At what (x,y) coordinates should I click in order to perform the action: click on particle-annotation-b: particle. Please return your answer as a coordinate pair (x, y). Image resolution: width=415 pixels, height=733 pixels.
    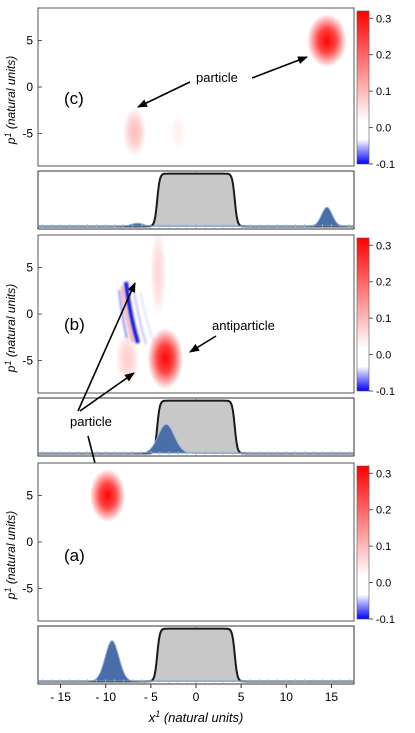
    Looking at the image, I should click on (103, 379).